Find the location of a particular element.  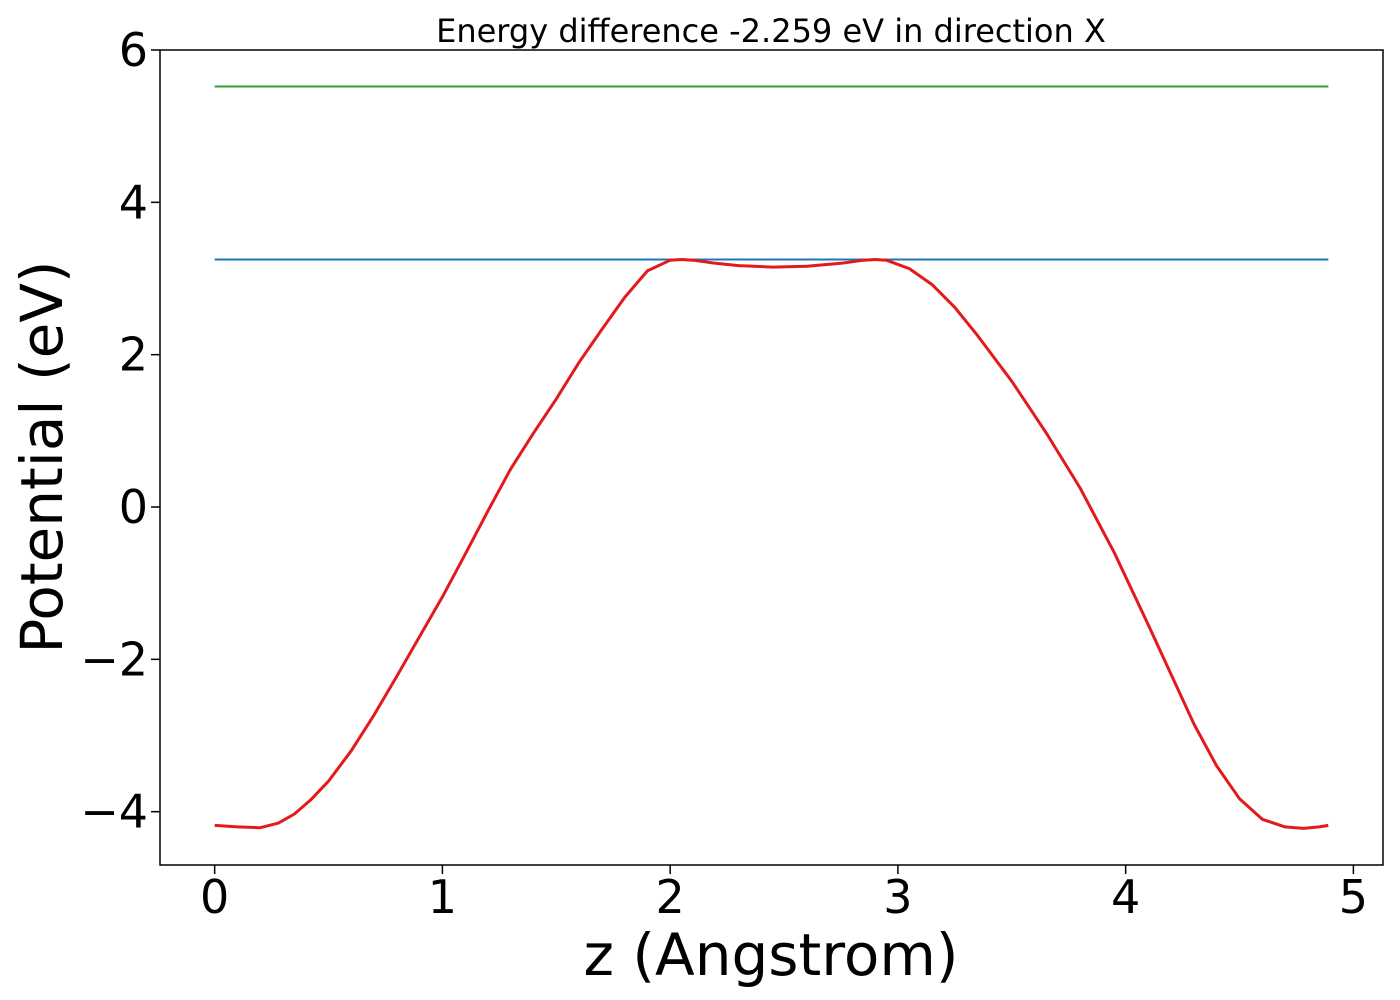

y-tick-label: 4 is located at coordinates (133, 202).